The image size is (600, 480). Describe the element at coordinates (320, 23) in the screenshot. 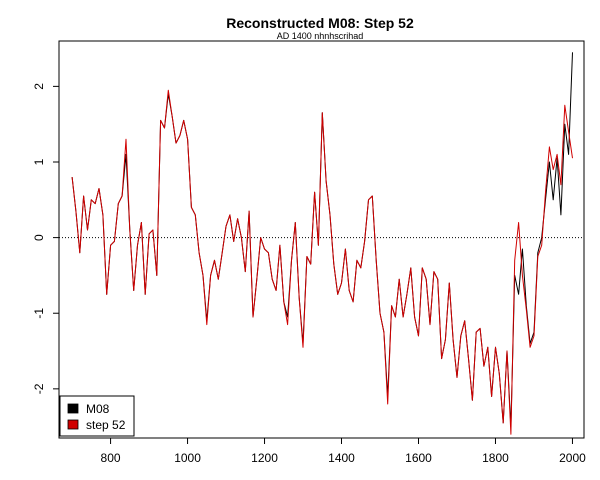

I see `chart-title: Reconstructed M08: Step 52` at that location.